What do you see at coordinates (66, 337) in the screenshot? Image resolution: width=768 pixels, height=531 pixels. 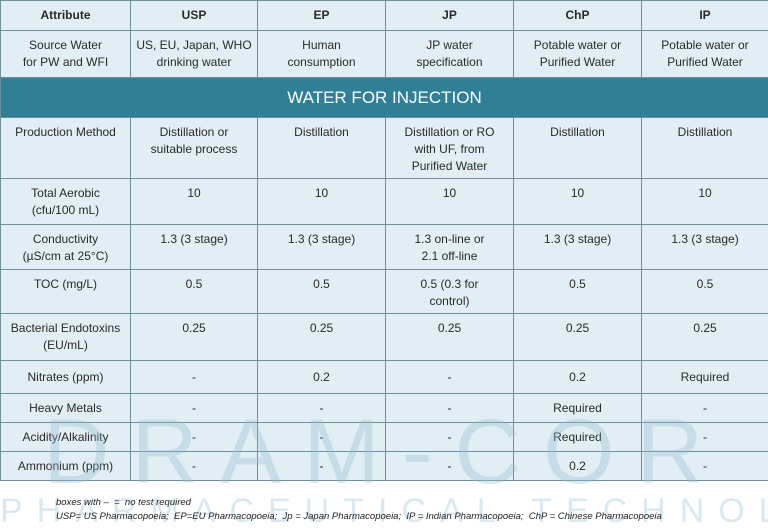 I see `row-label: Bacterial Endotoxins (EU/mL)` at bounding box center [66, 337].